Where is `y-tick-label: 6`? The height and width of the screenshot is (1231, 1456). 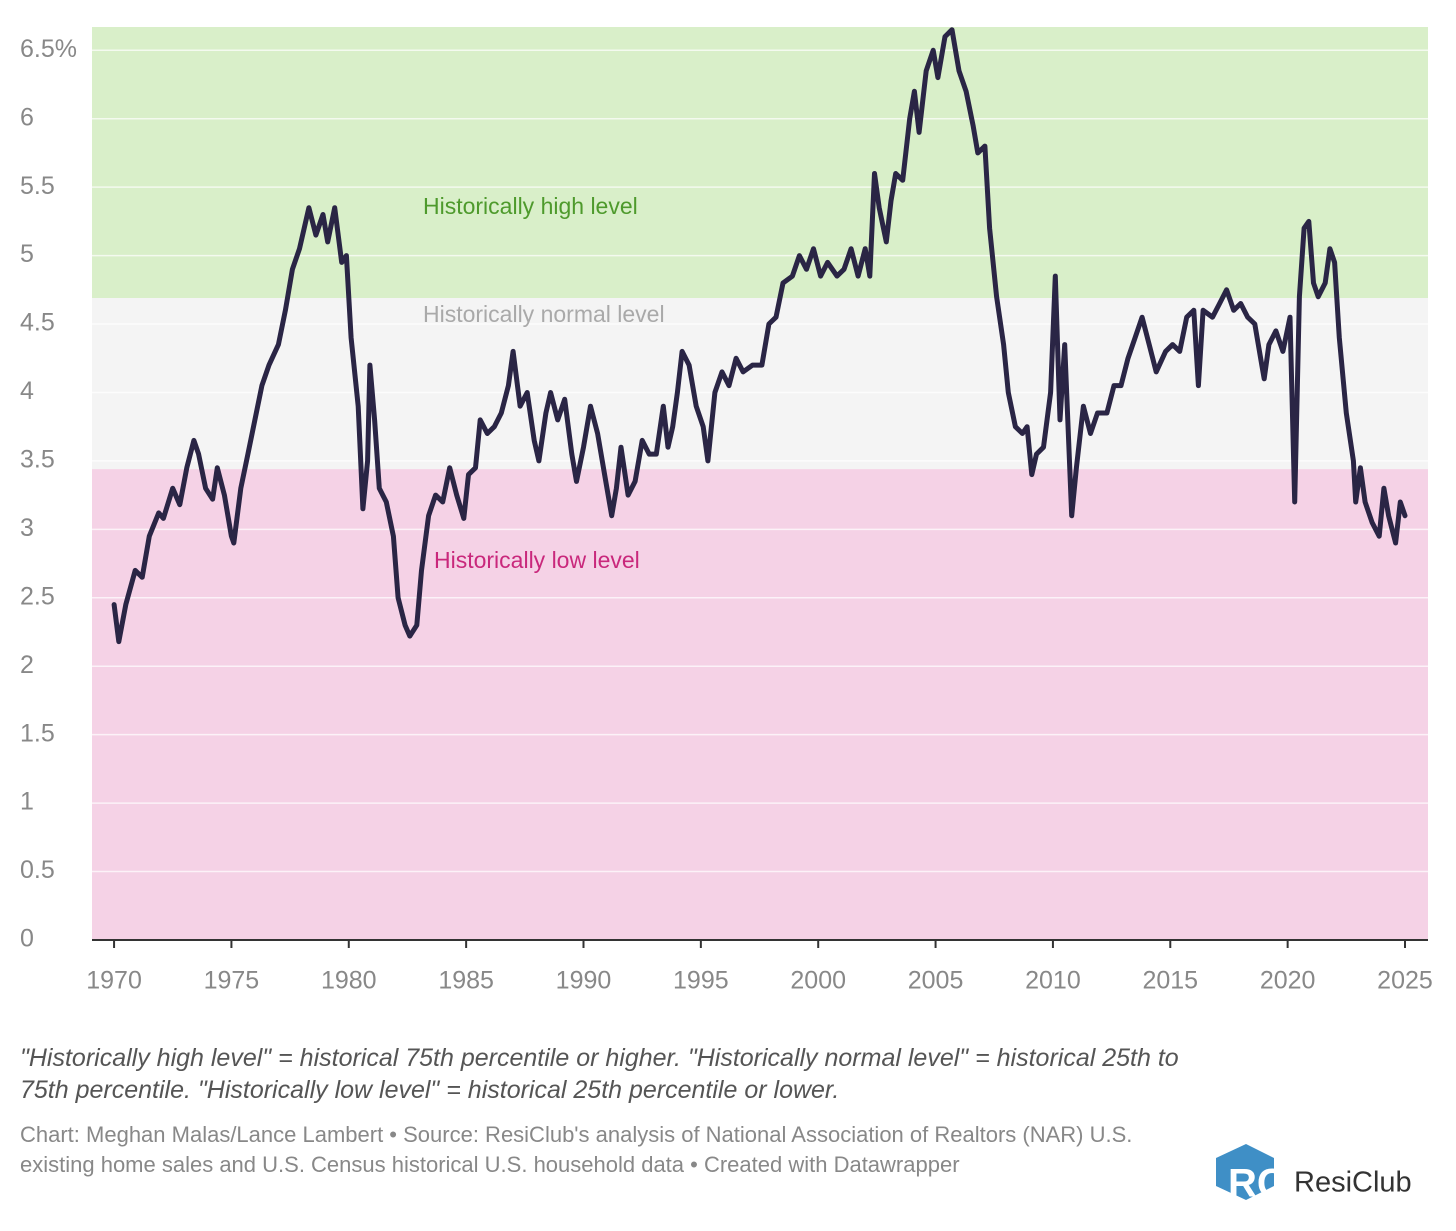
y-tick-label: 6 is located at coordinates (27, 117).